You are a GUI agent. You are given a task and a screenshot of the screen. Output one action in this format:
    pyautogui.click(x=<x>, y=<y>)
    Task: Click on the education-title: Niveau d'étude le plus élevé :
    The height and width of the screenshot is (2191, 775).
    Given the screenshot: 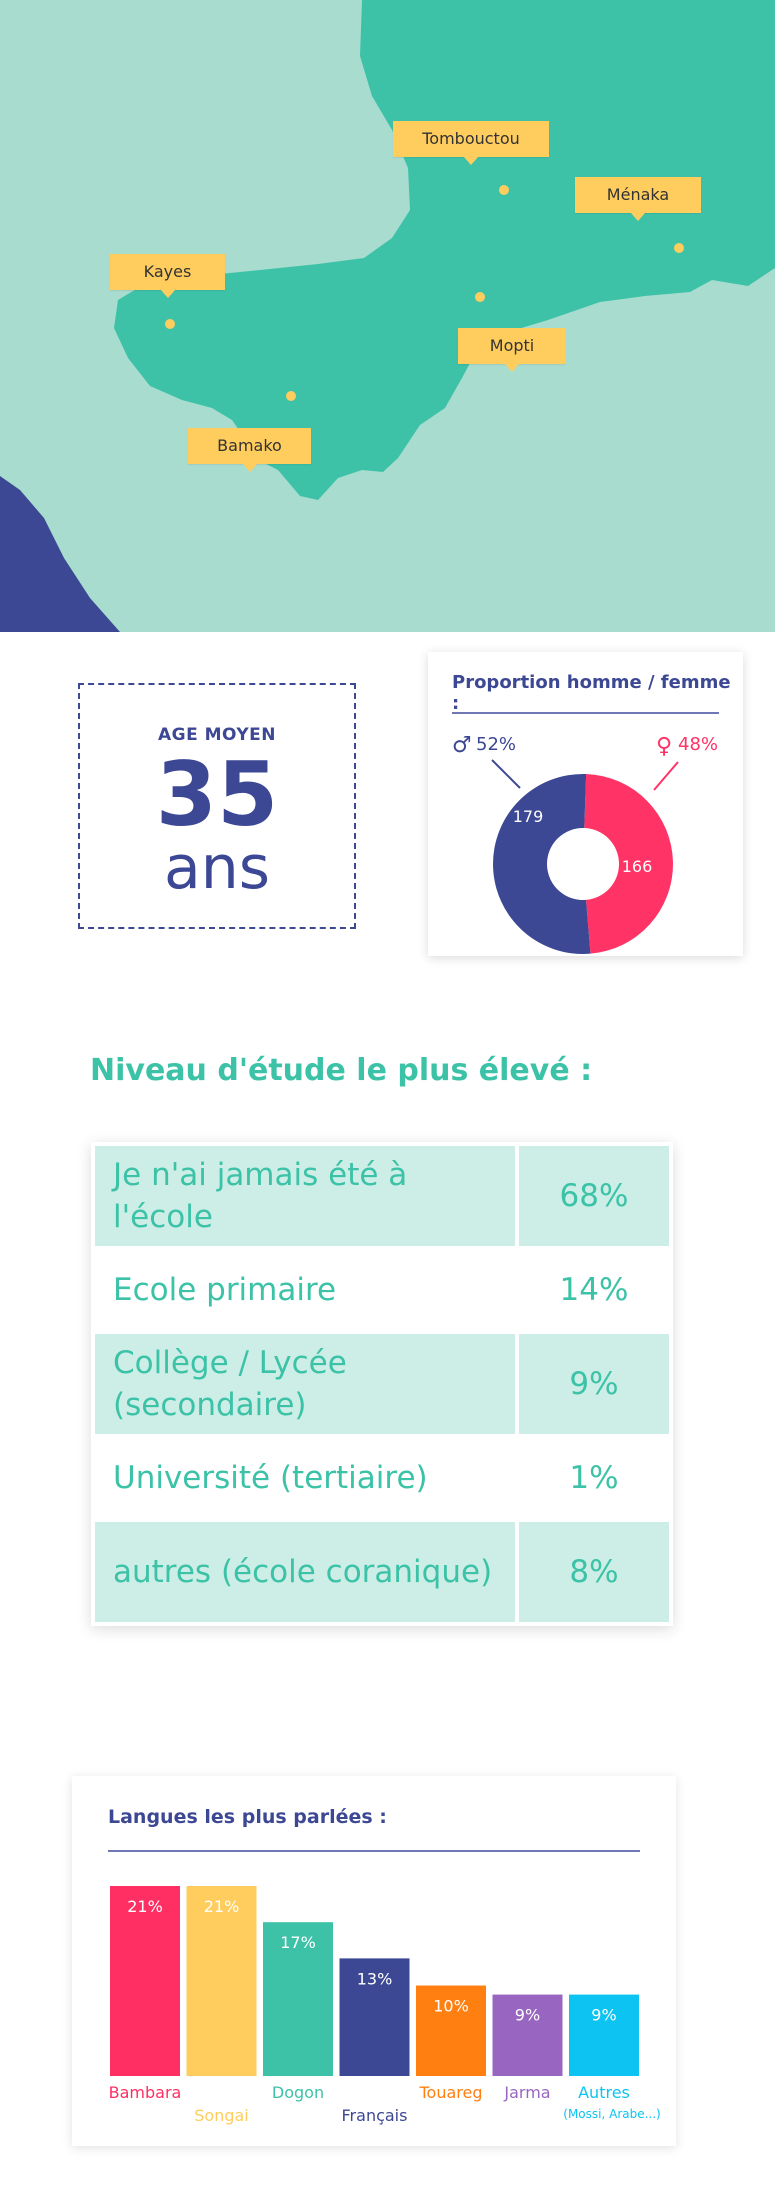 What is the action you would take?
    pyautogui.click(x=341, y=1070)
    